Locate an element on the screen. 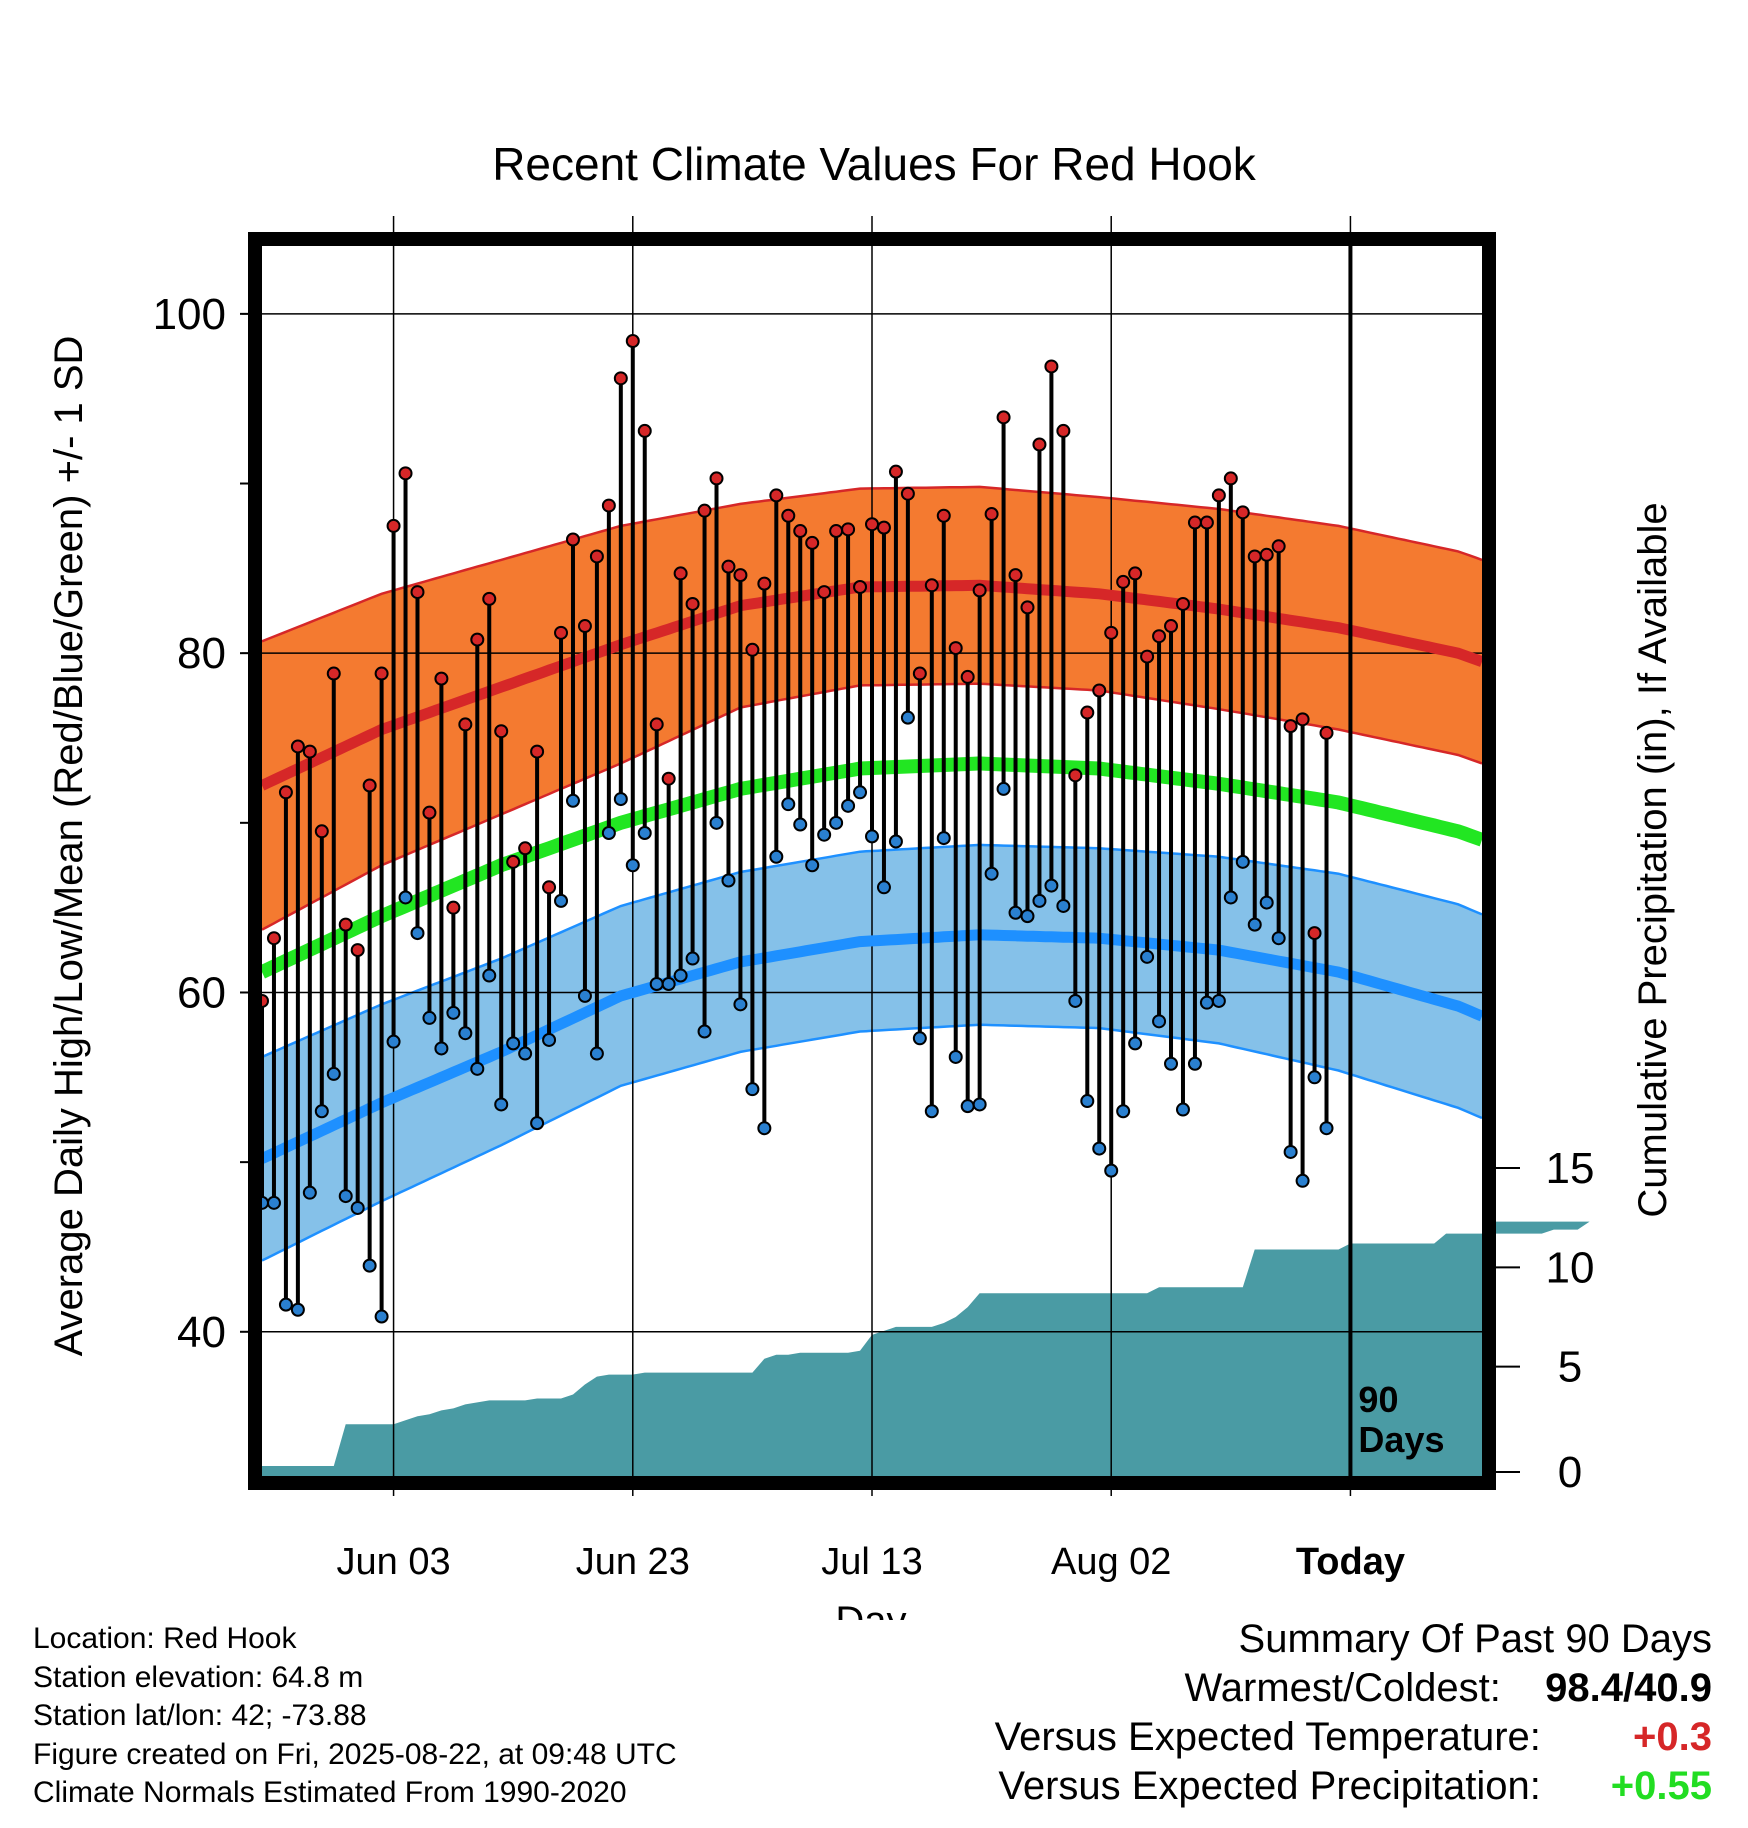 This screenshot has width=1748, height=1828. x-tick-label: Today is located at coordinates (1350, 1562).